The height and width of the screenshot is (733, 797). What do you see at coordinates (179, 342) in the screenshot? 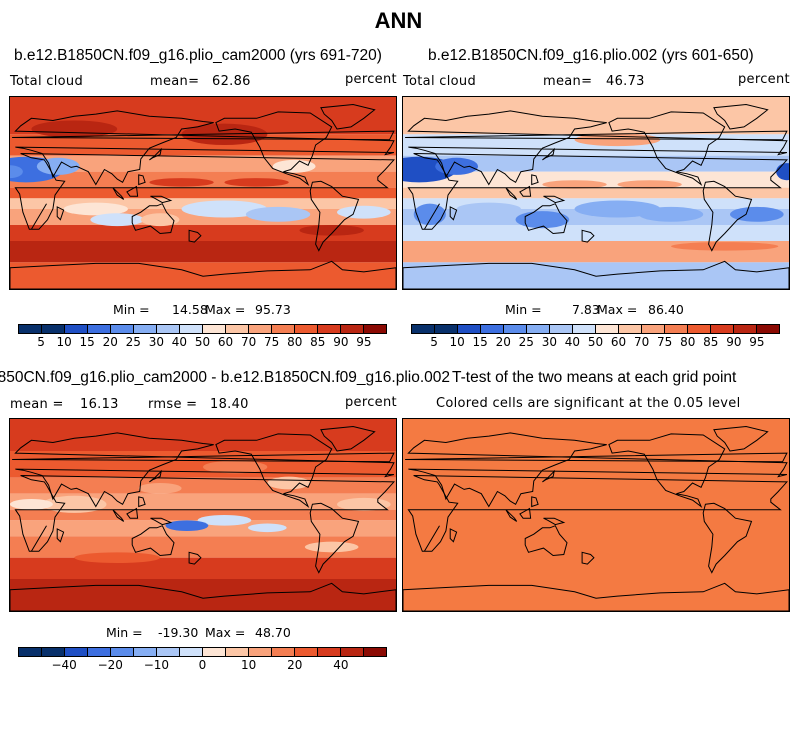
I see `colorbar-tick-label: 40` at bounding box center [179, 342].